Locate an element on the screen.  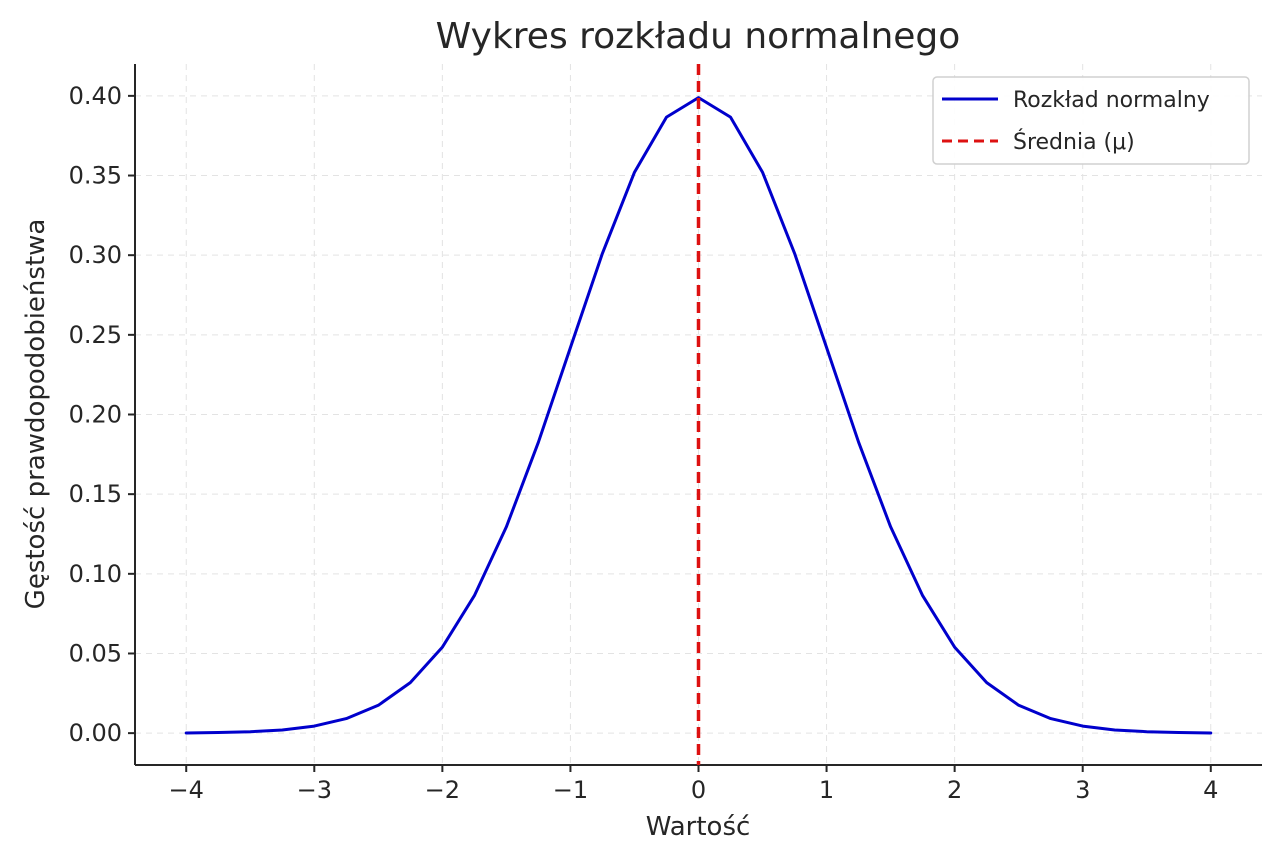
x-axis-label: Wartość is located at coordinates (698, 827).